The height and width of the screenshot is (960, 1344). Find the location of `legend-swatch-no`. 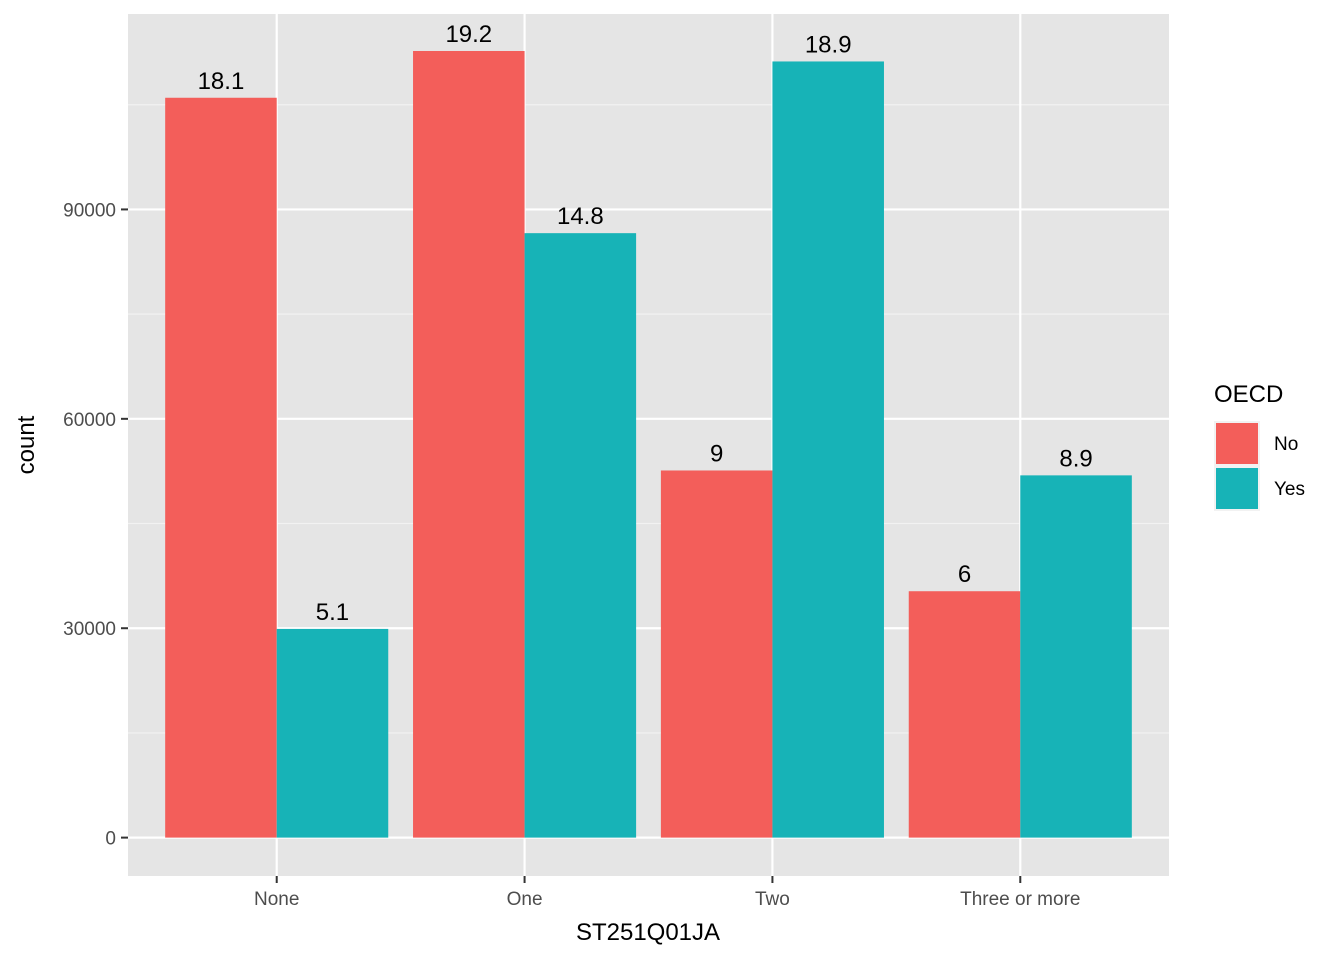

legend-swatch-no is located at coordinates (1237, 443).